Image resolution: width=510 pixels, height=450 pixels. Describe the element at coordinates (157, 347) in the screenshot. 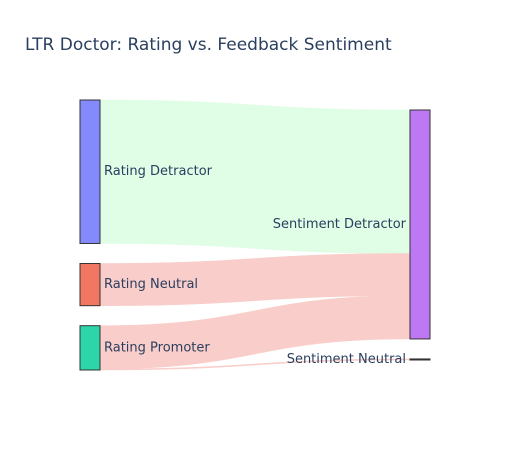

I see `node-label-rp: Rating Promoter` at that location.